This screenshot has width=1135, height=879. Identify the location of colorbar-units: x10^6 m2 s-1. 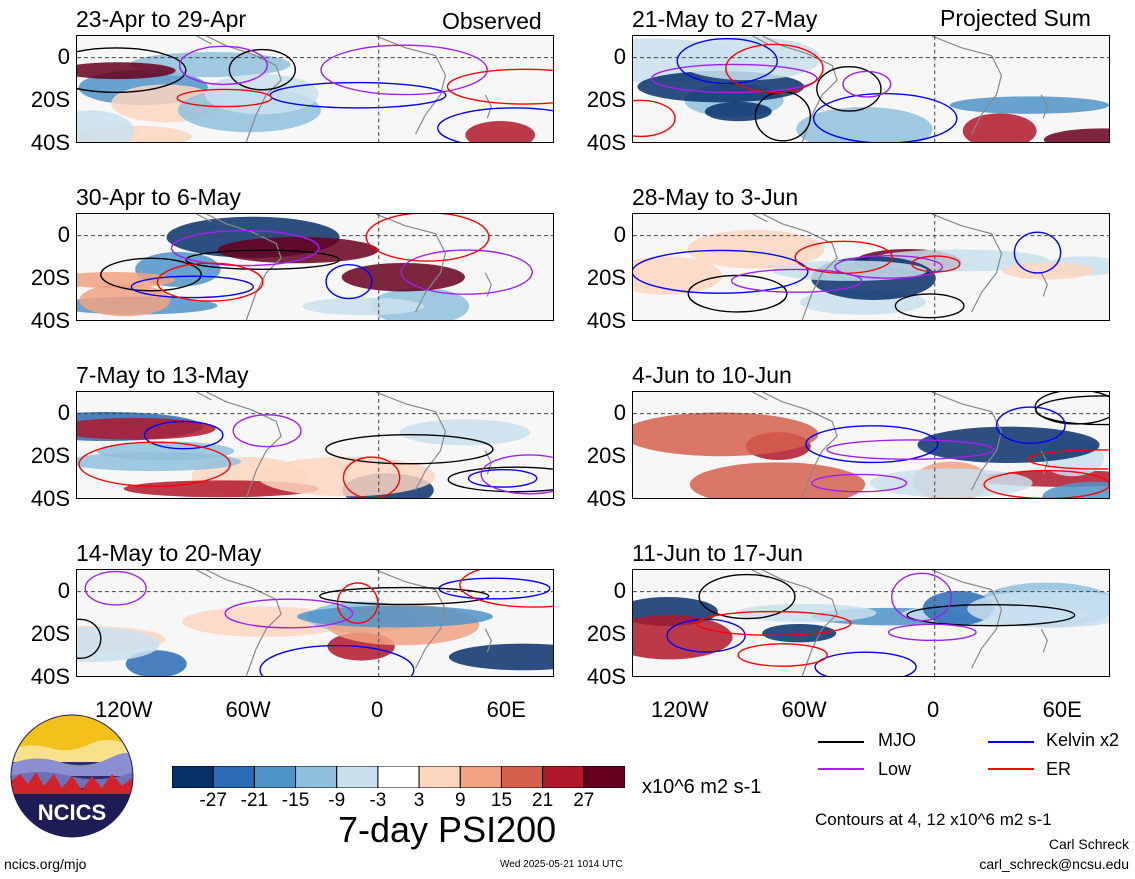
(702, 787).